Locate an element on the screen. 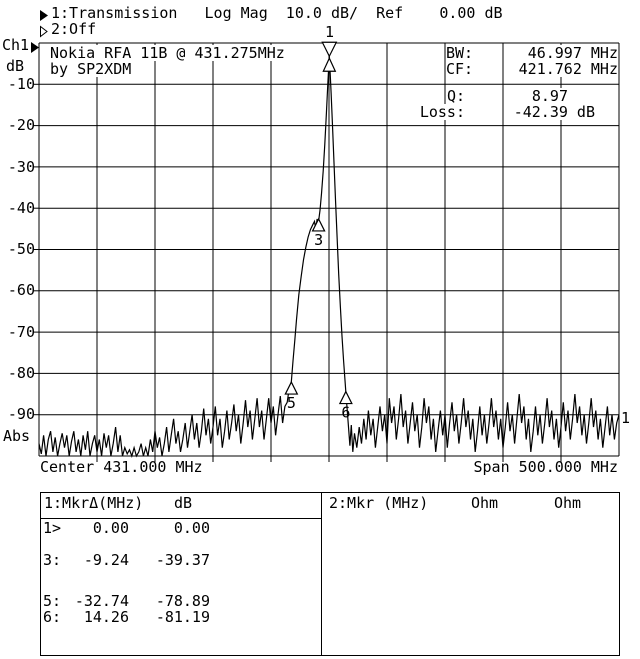 The width and height of the screenshot is (640, 659). mkr2-ohm-header-2: Ohm is located at coordinates (568, 503).